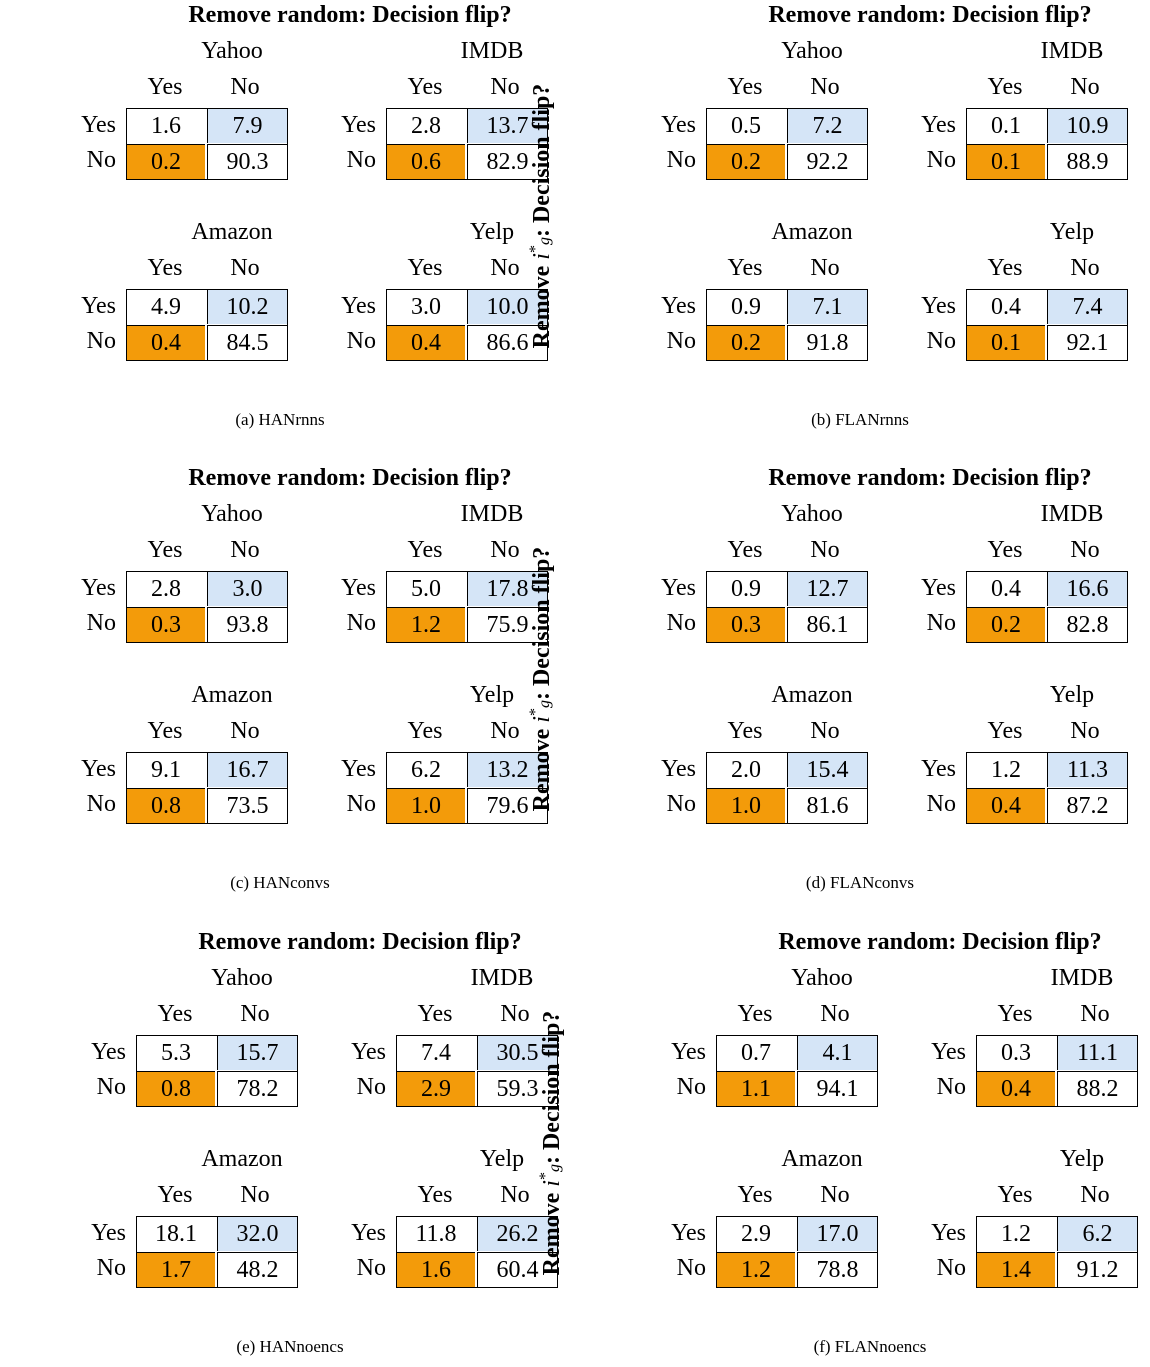 This screenshot has height=1367, width=1150. I want to click on matrix-cell: 13.2, so click(507, 770).